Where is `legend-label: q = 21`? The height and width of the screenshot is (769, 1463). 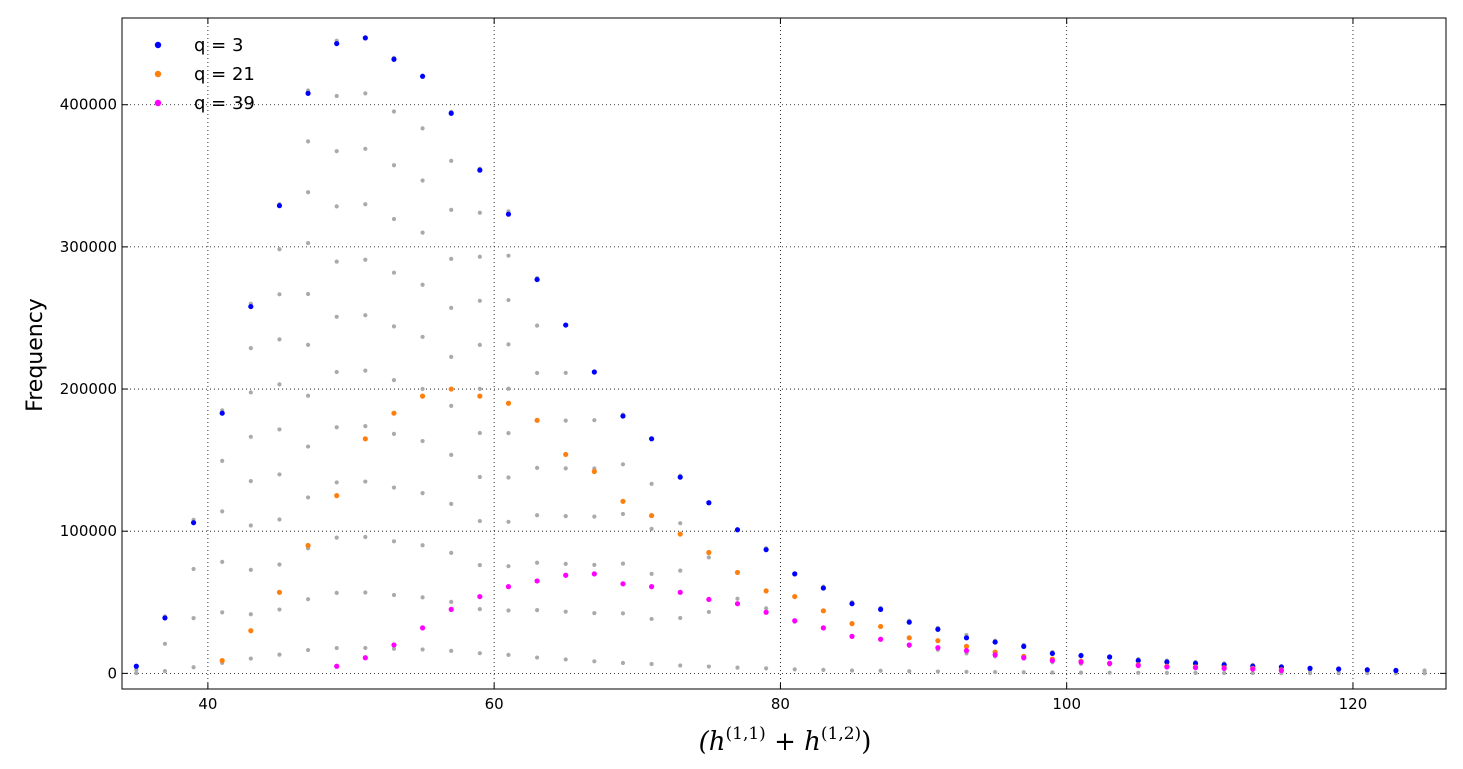 legend-label: q = 21 is located at coordinates (224, 74).